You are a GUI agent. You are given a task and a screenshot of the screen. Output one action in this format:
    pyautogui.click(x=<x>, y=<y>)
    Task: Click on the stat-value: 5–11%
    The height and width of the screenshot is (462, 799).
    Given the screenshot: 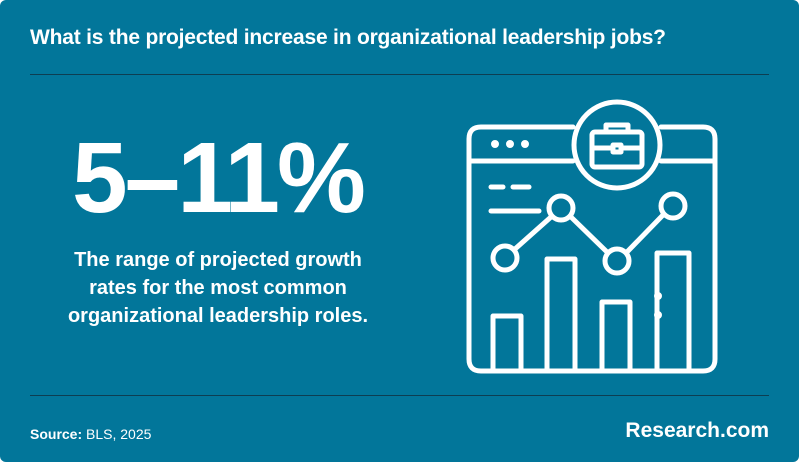 What is the action you would take?
    pyautogui.click(x=219, y=178)
    